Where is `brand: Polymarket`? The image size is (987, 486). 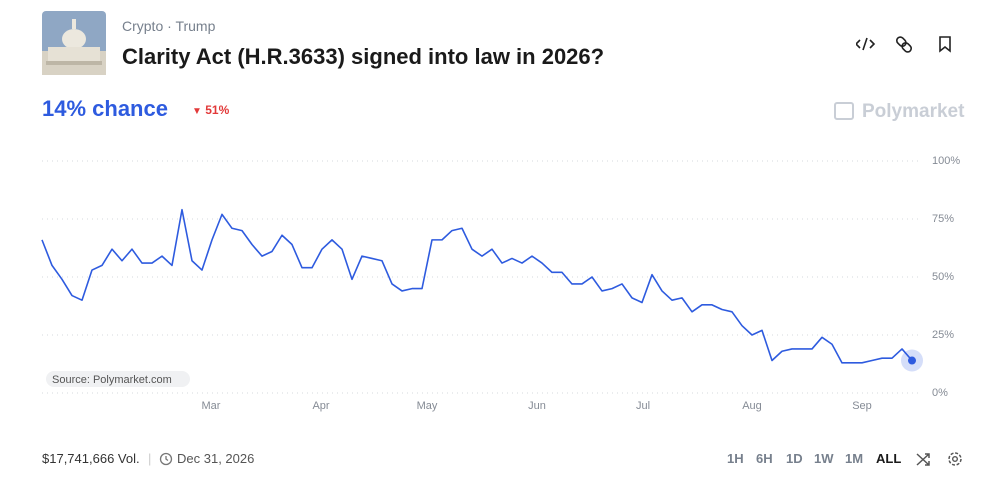 brand: Polymarket is located at coordinates (899, 112).